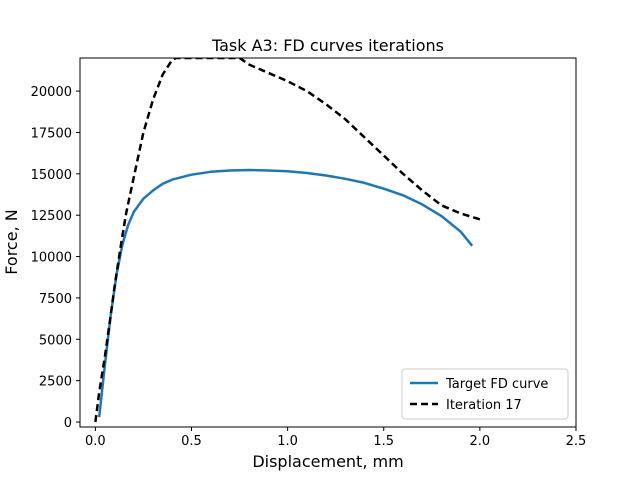  Describe the element at coordinates (496, 384) in the screenshot. I see `legend-label-1: Target FD curve` at that location.